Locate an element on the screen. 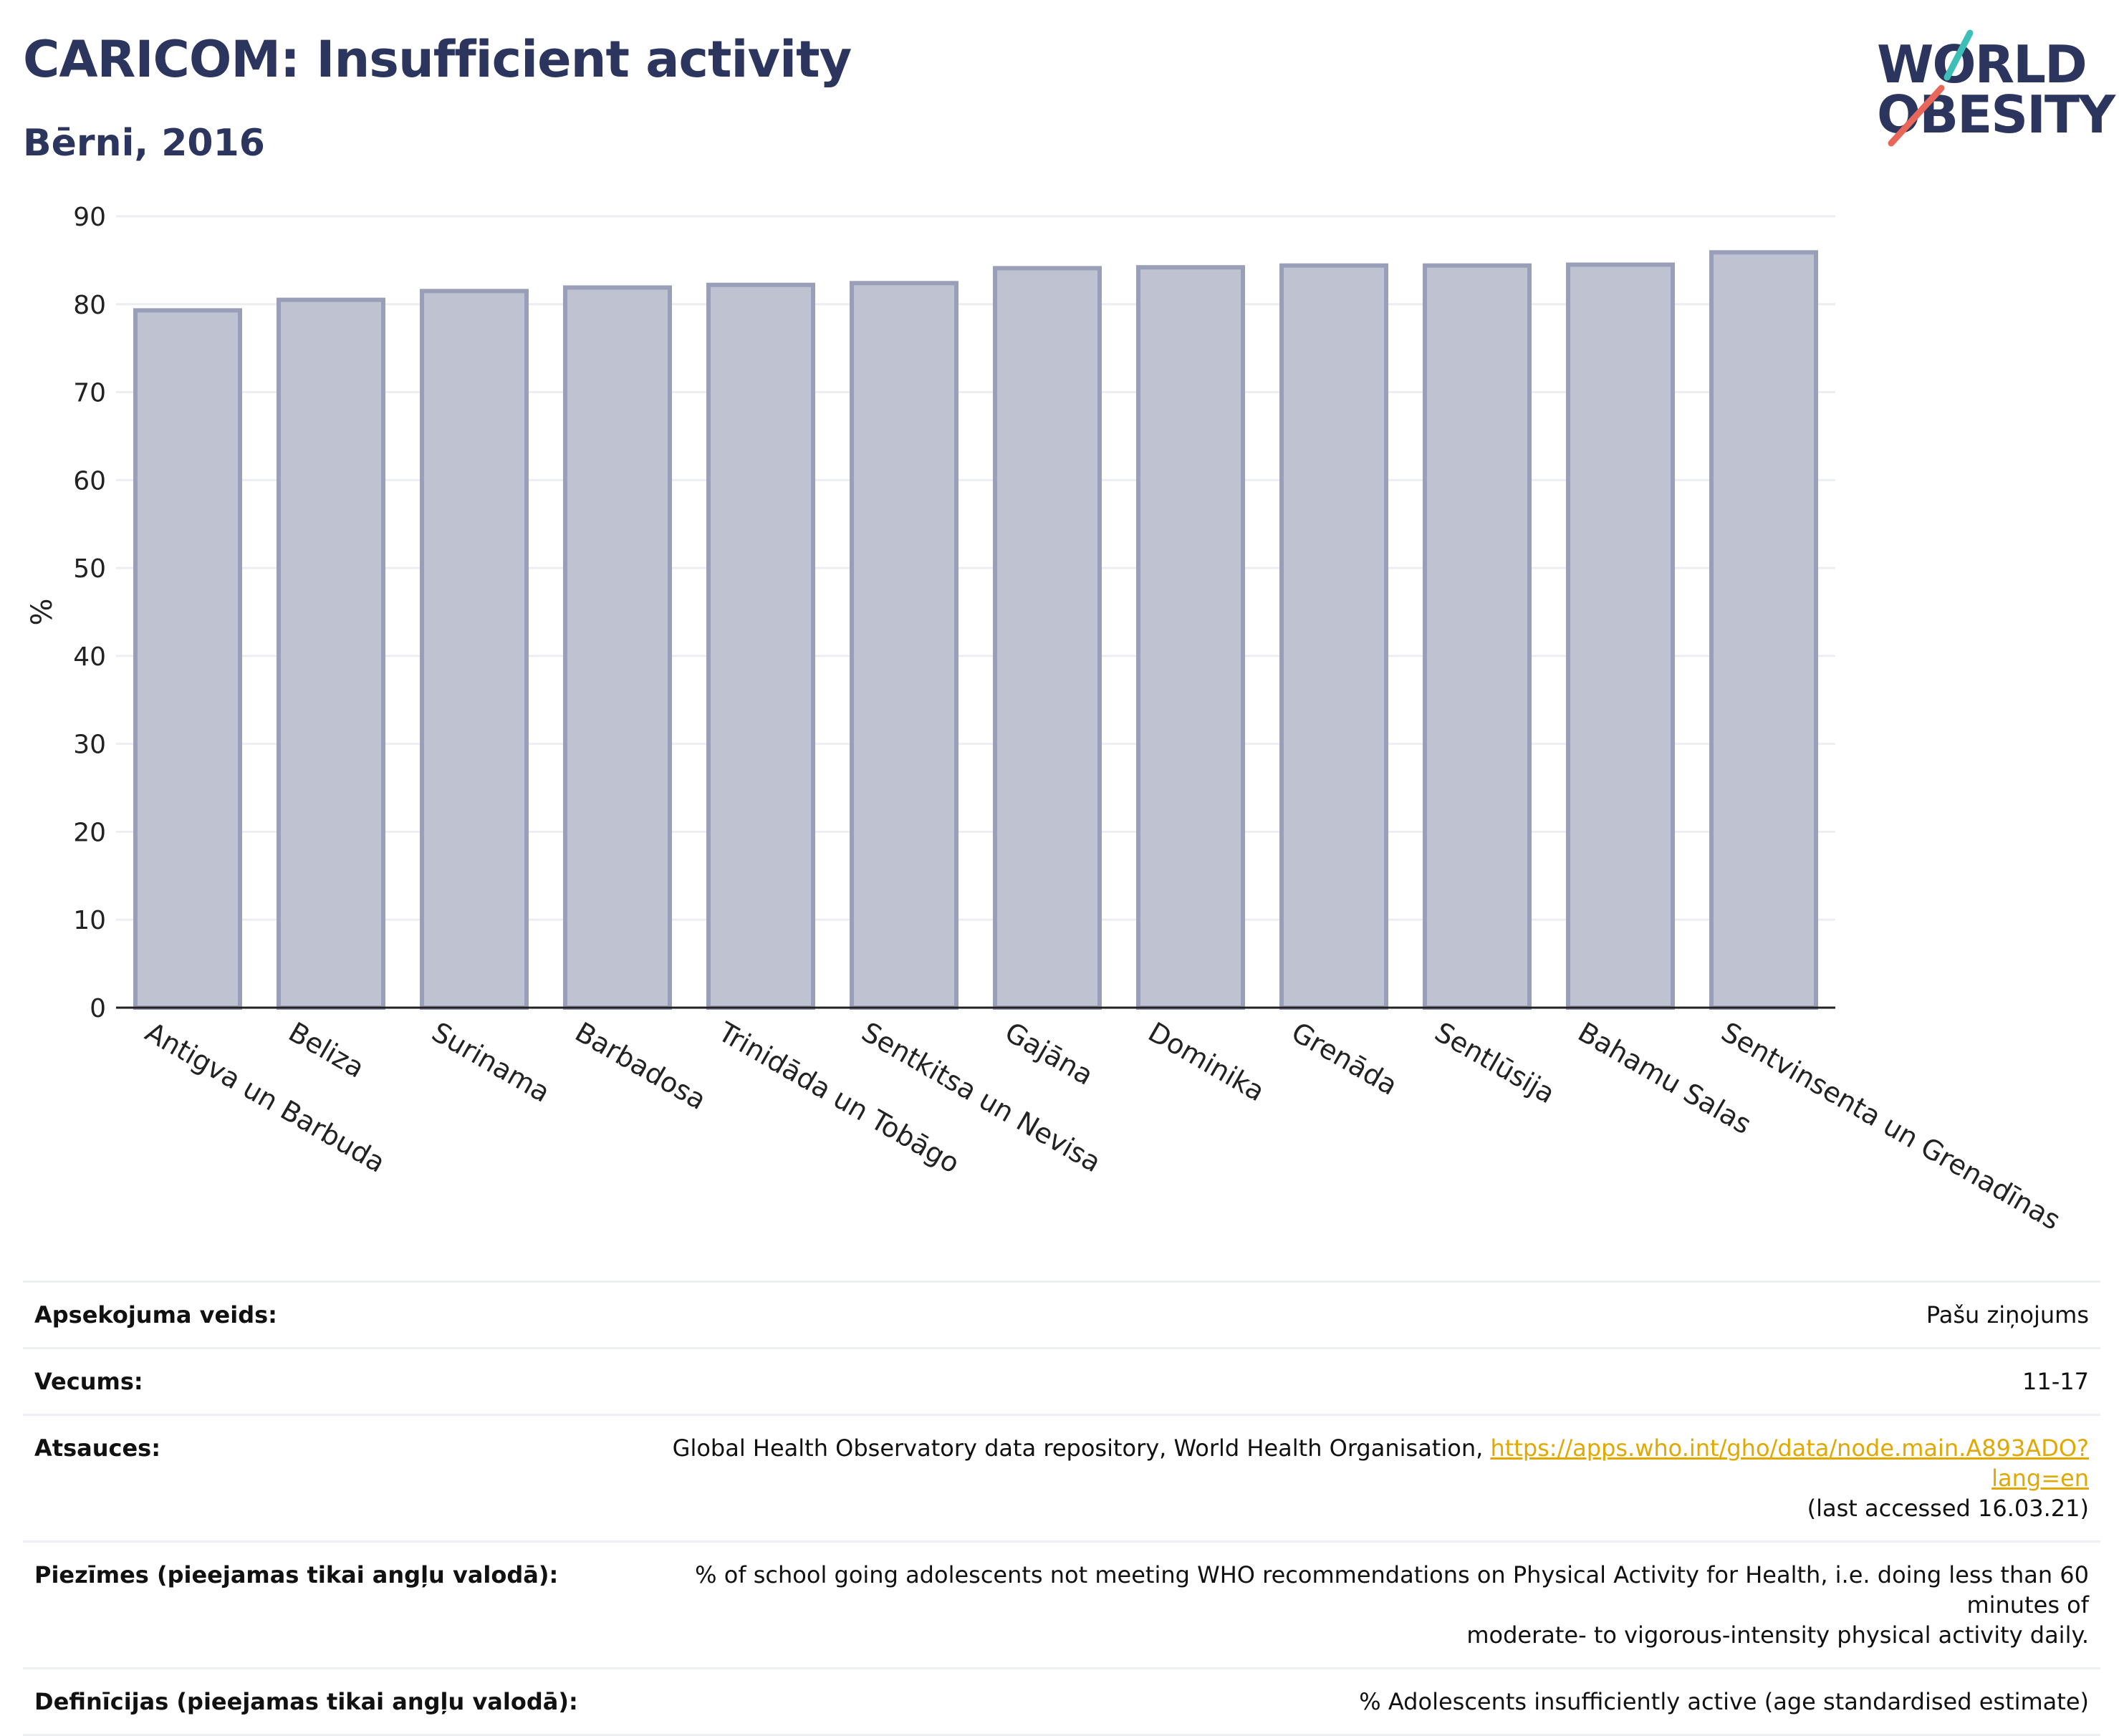 The image size is (2119, 1736). x-tick-label: Sentvinsenta un Grenadīnas is located at coordinates (1891, 1126).